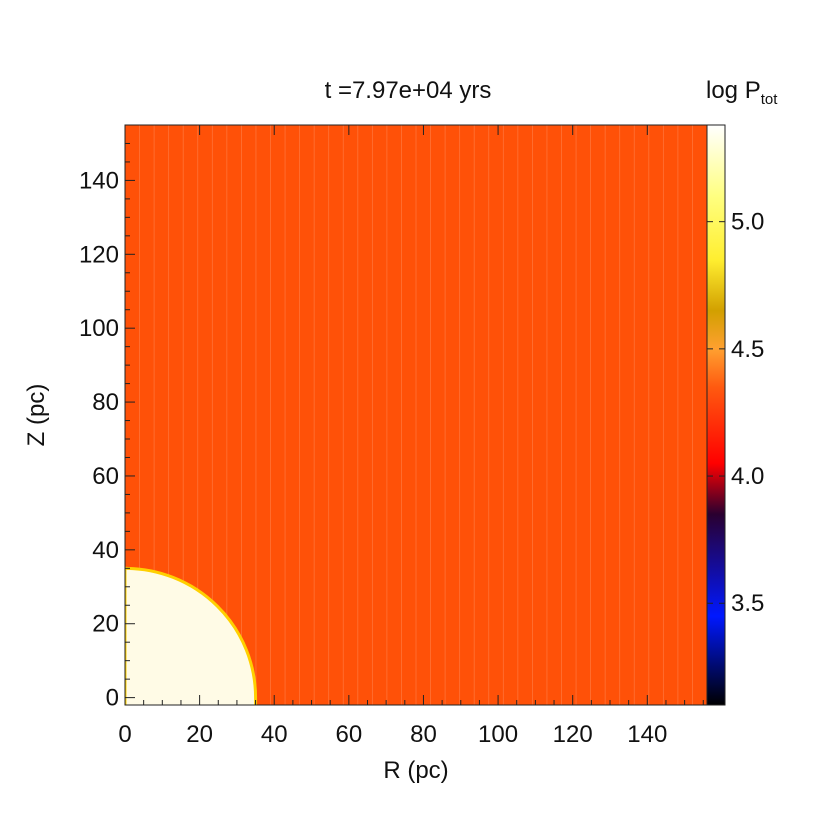  Describe the element at coordinates (112, 698) in the screenshot. I see `y-tick-label: 0` at that location.